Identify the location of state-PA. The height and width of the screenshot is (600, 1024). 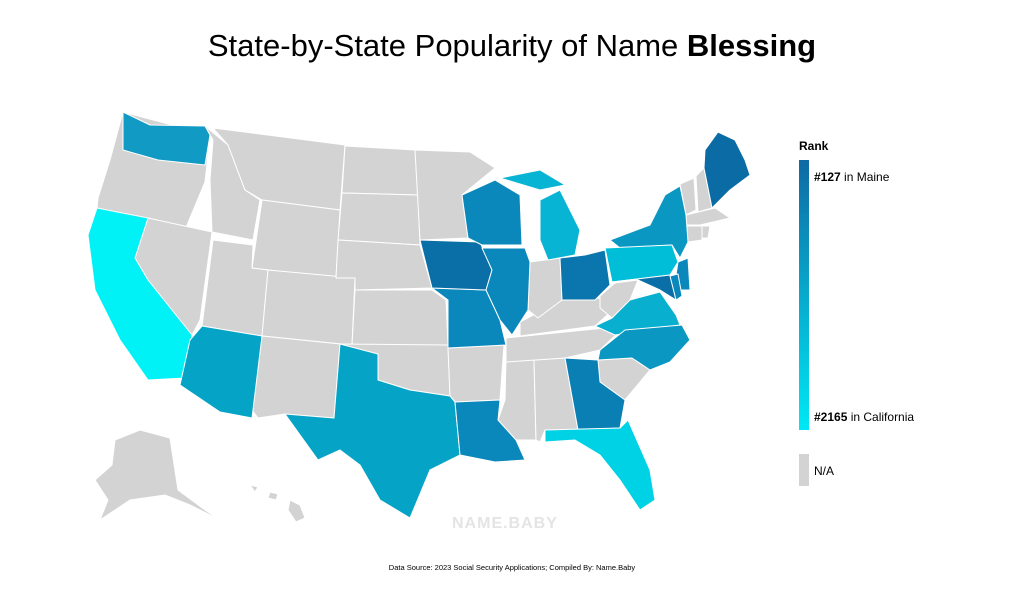
(641, 263).